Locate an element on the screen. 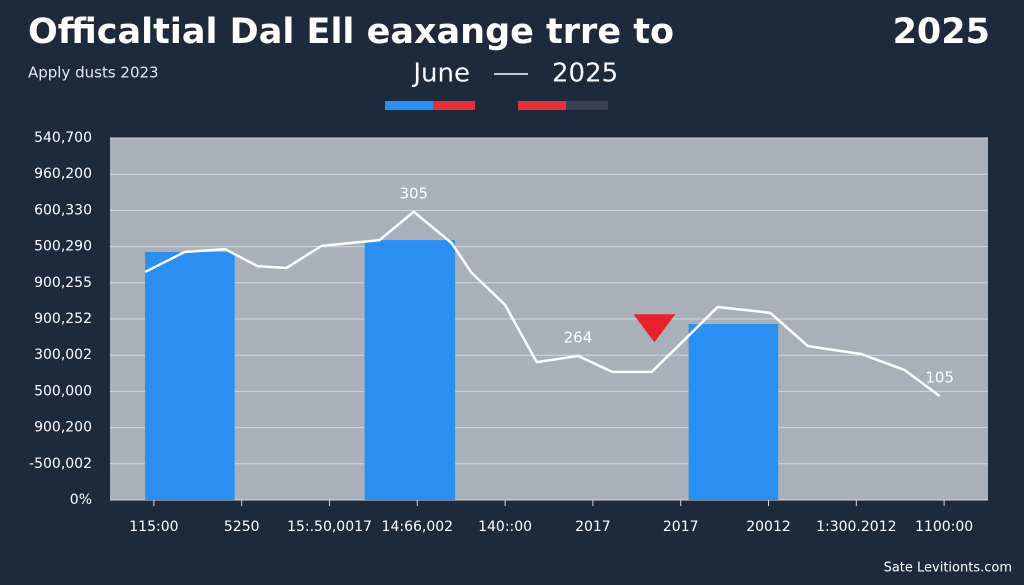 Image resolution: width=1024 pixels, height=585 pixels. y-tick-label: 960,200 is located at coordinates (63, 174).